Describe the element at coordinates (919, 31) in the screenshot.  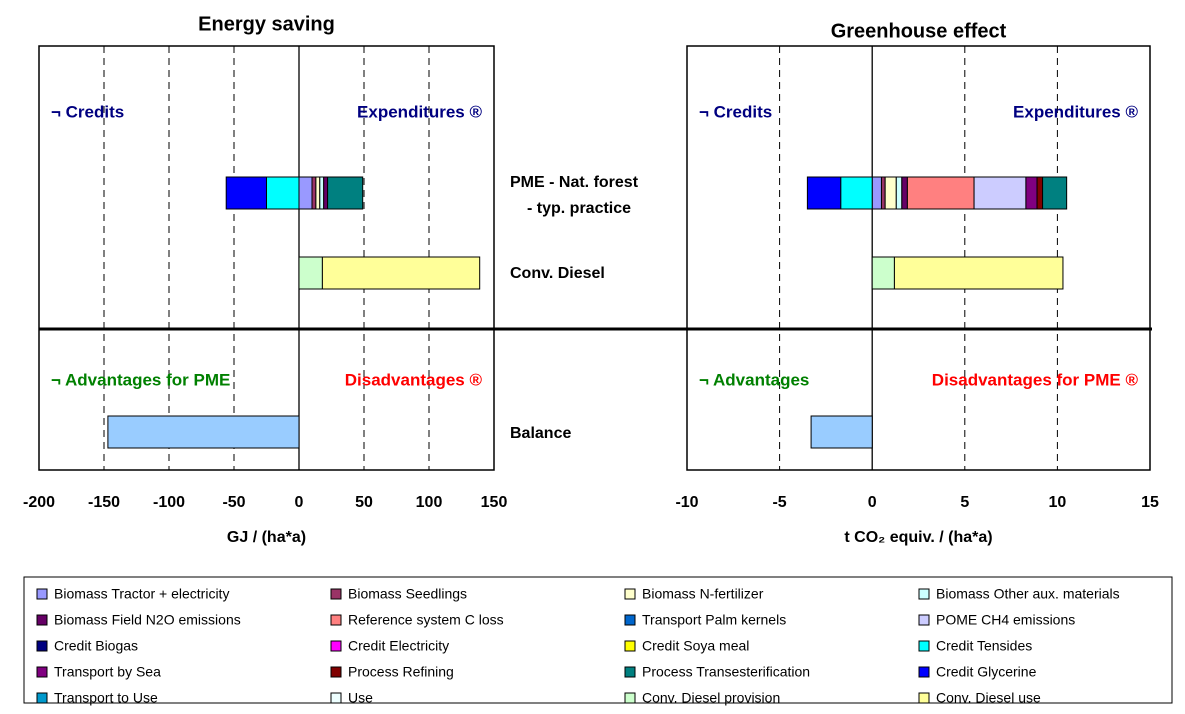
I see `chart-title: Greenhouse effect` at that location.